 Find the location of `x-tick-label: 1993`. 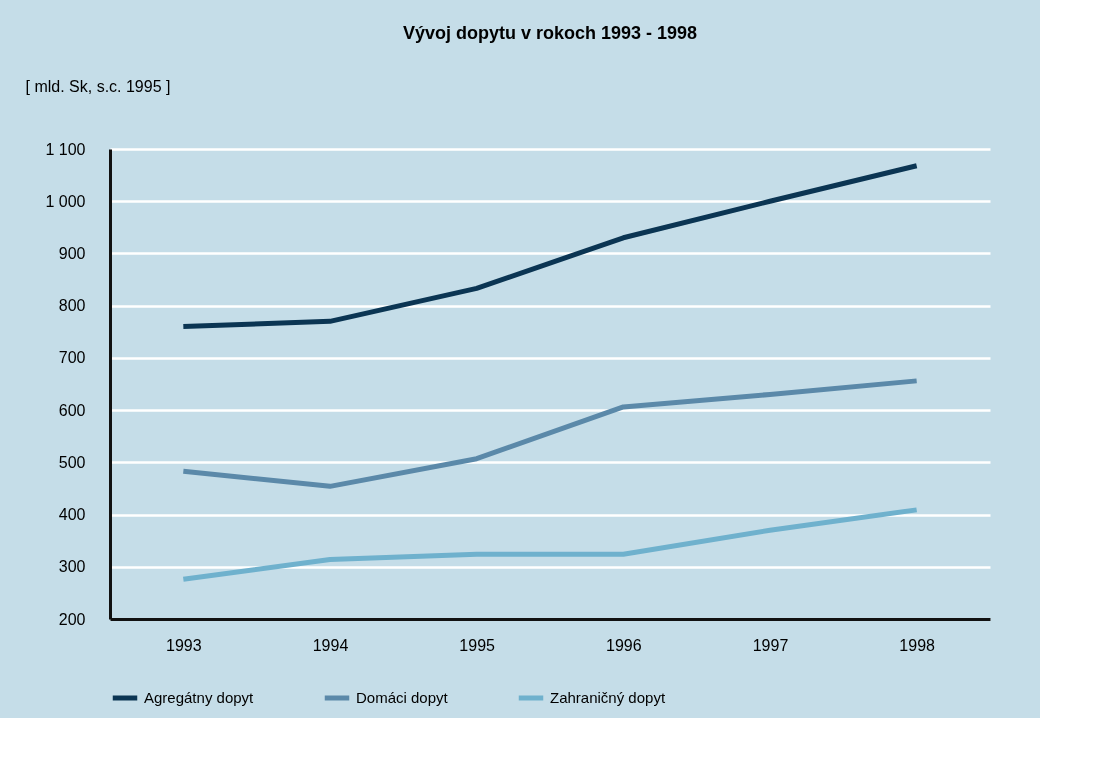

x-tick-label: 1993 is located at coordinates (184, 645).